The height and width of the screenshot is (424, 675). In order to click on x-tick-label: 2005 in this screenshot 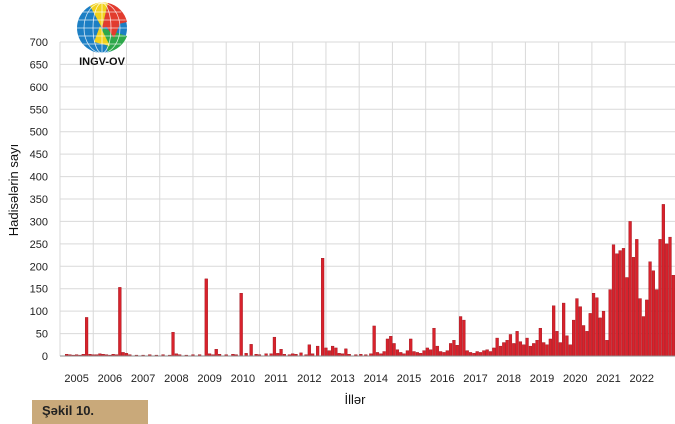, I will do `click(76, 379)`.